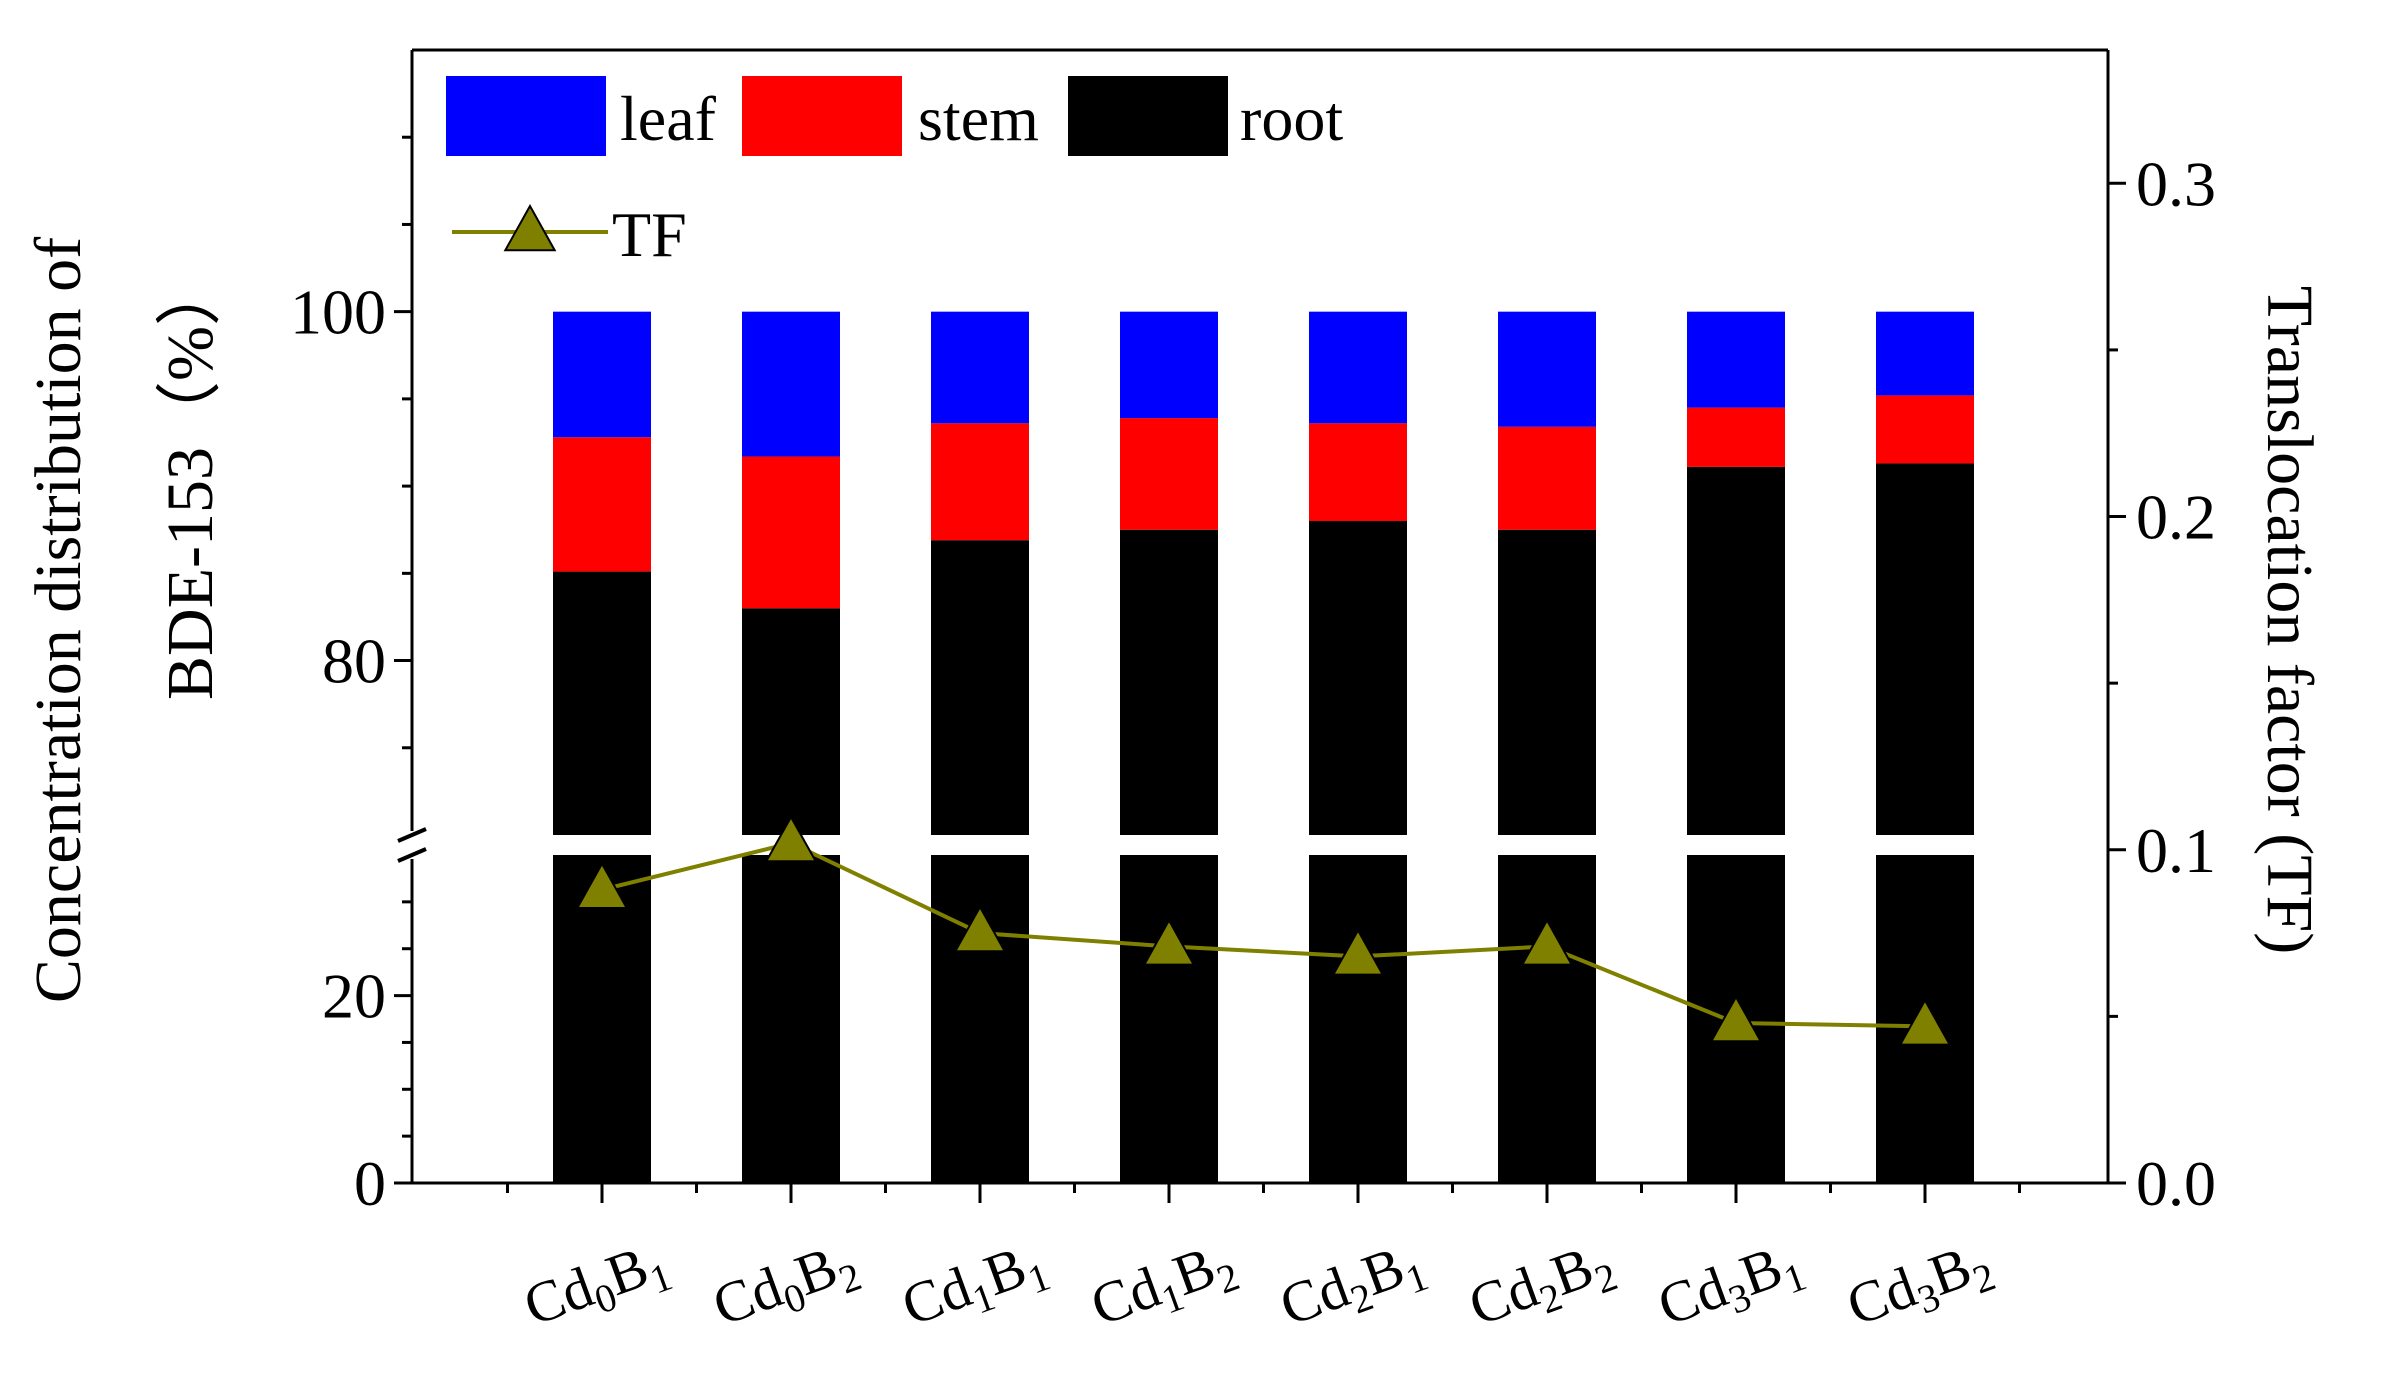 This screenshot has height=1373, width=2381. I want to click on y-axis-title-line1: Concentration distribution of, so click(58, 620).